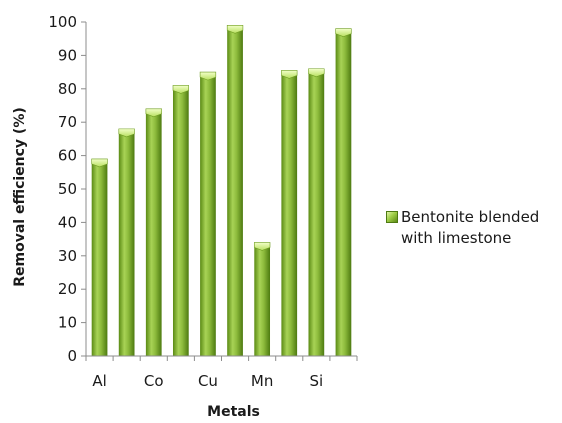 This screenshot has width=562, height=423. I want to click on x-axis-title: Metals, so click(233, 412).